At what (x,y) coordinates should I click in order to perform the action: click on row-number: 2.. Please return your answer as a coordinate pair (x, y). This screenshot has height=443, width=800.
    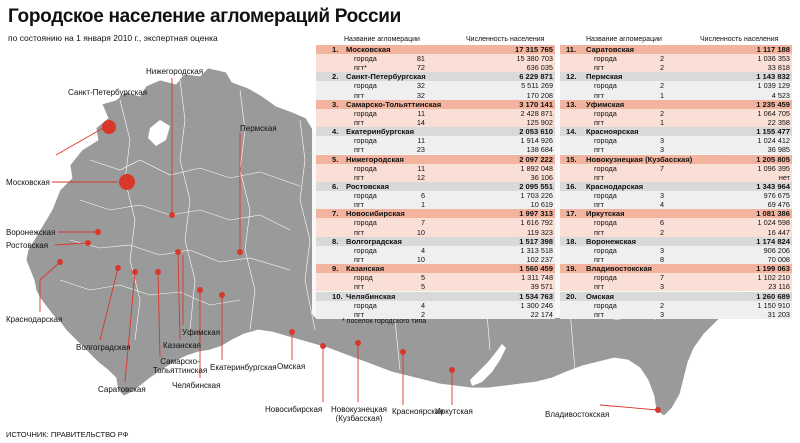
    Looking at the image, I should click on (335, 77).